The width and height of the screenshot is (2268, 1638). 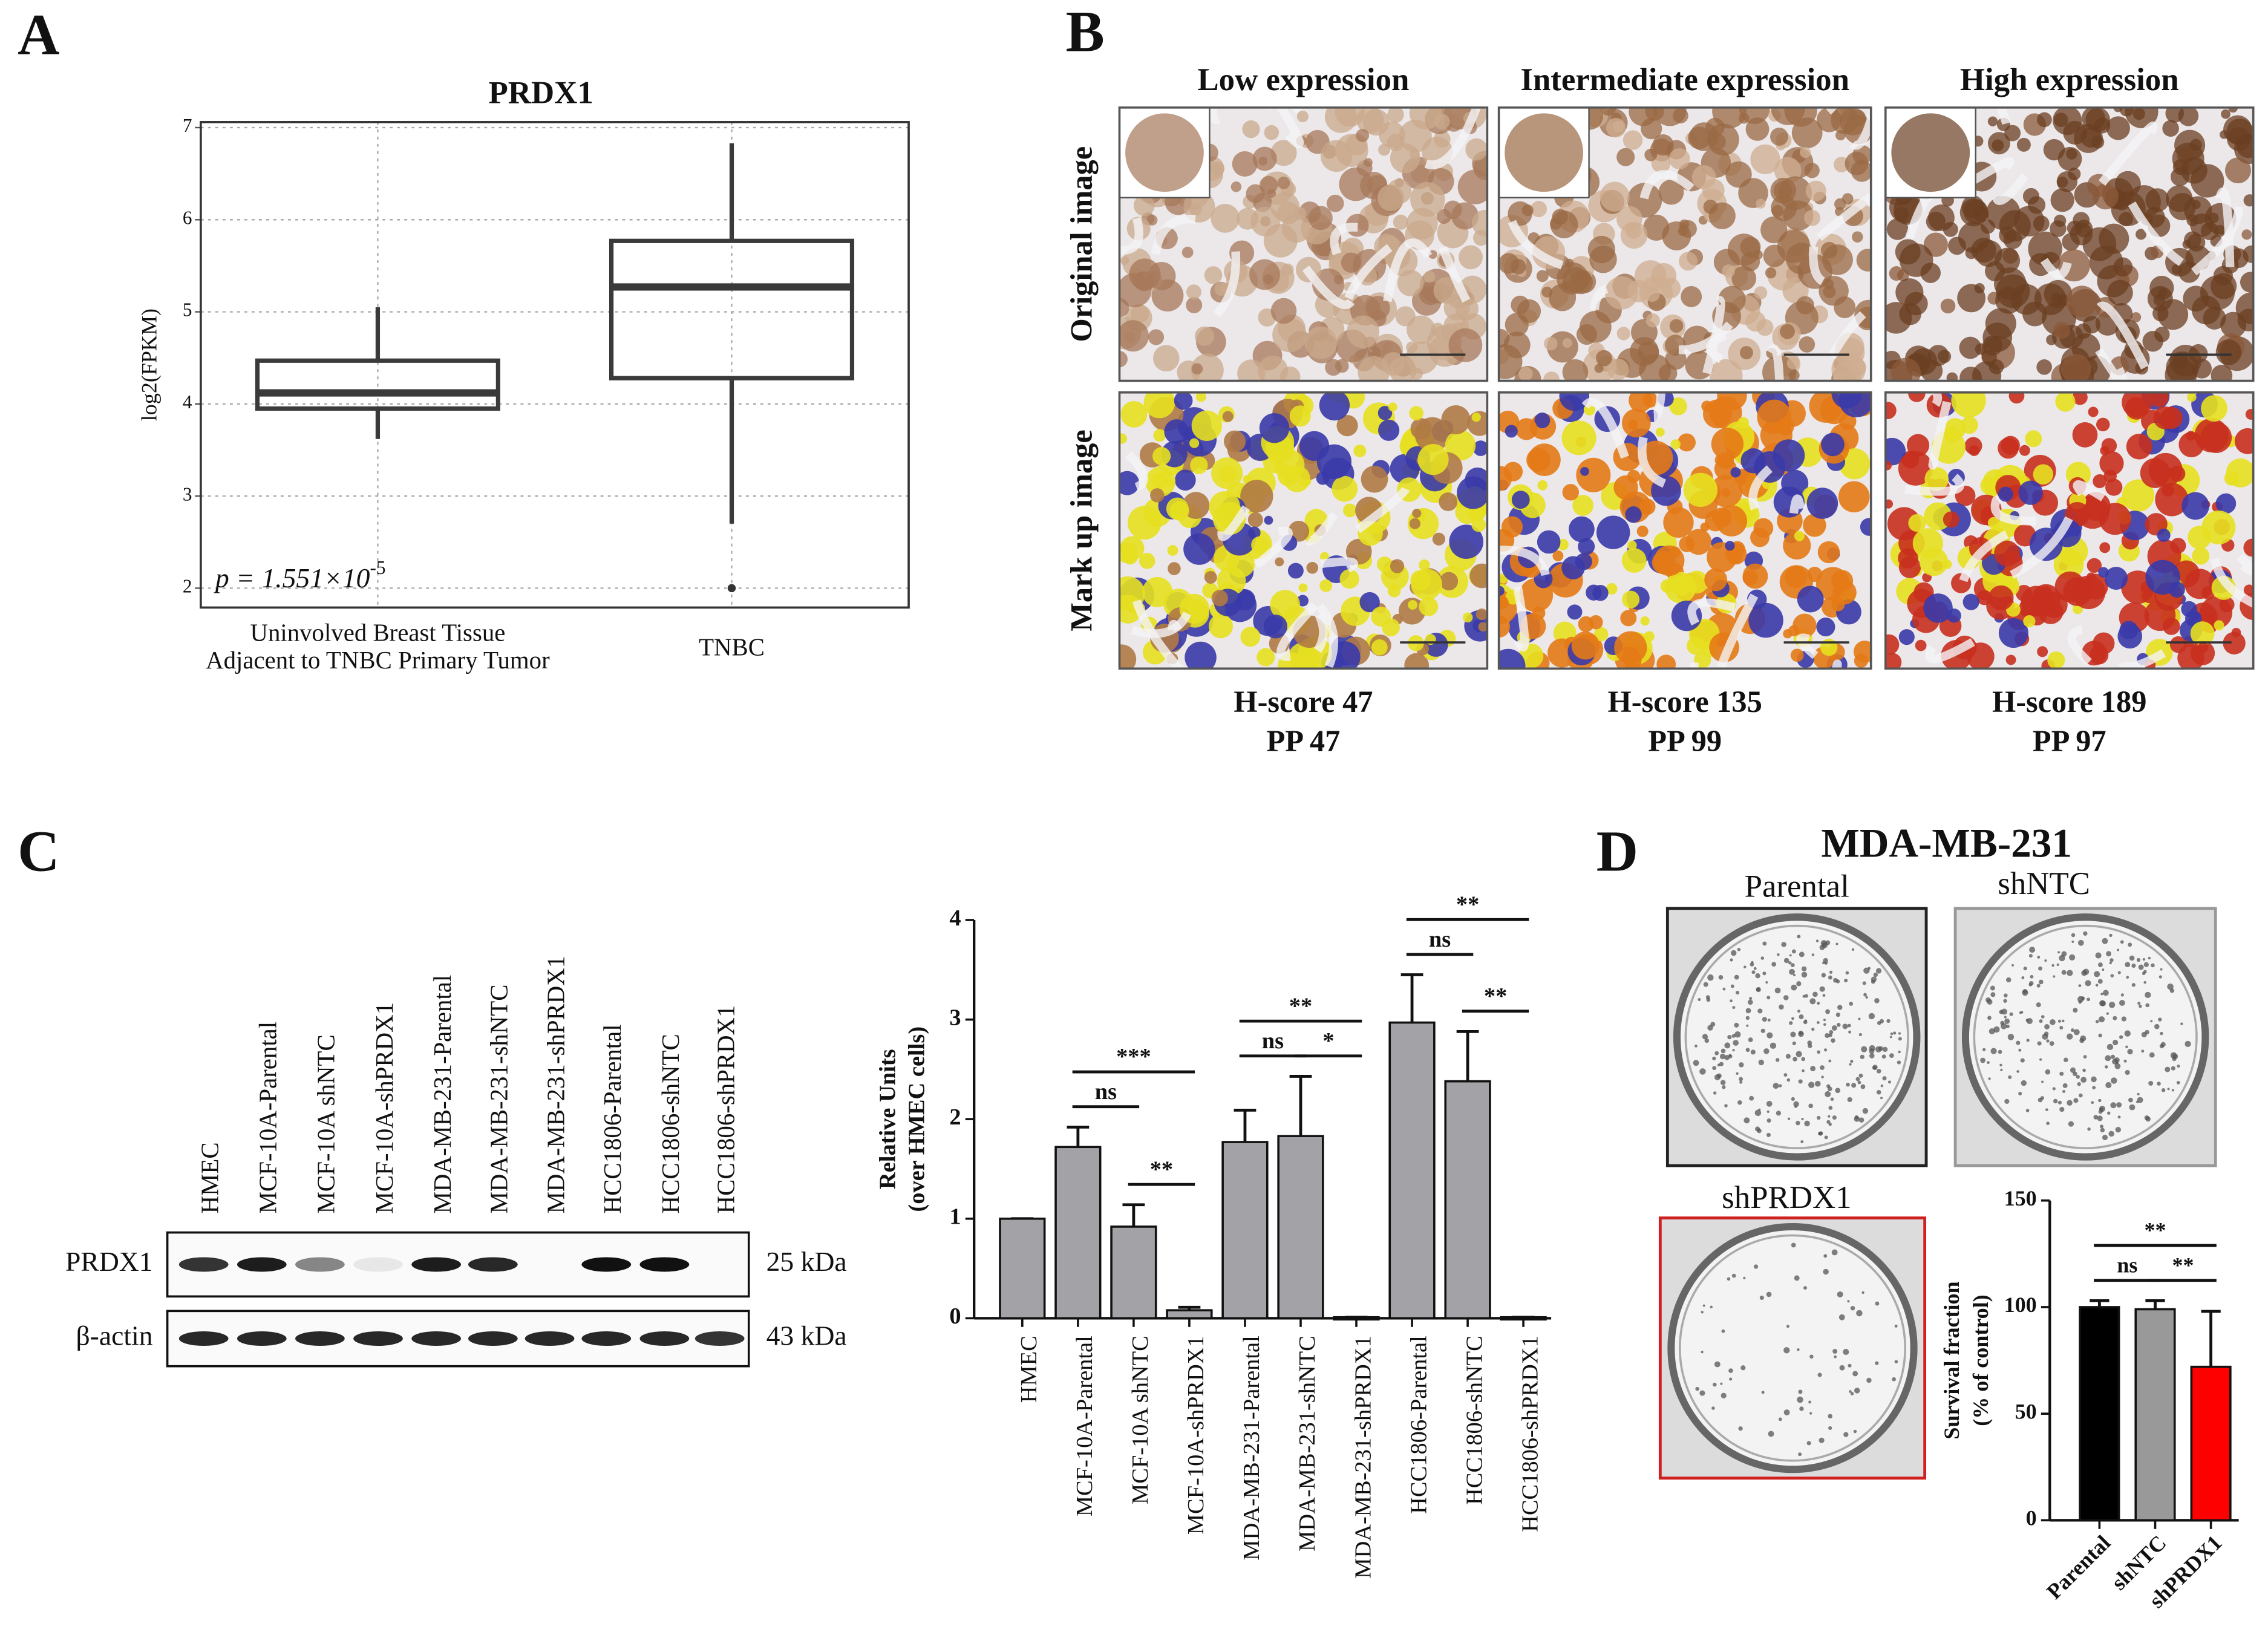 I want to click on panel-title: MDA-MB-231, so click(x=1946, y=843).